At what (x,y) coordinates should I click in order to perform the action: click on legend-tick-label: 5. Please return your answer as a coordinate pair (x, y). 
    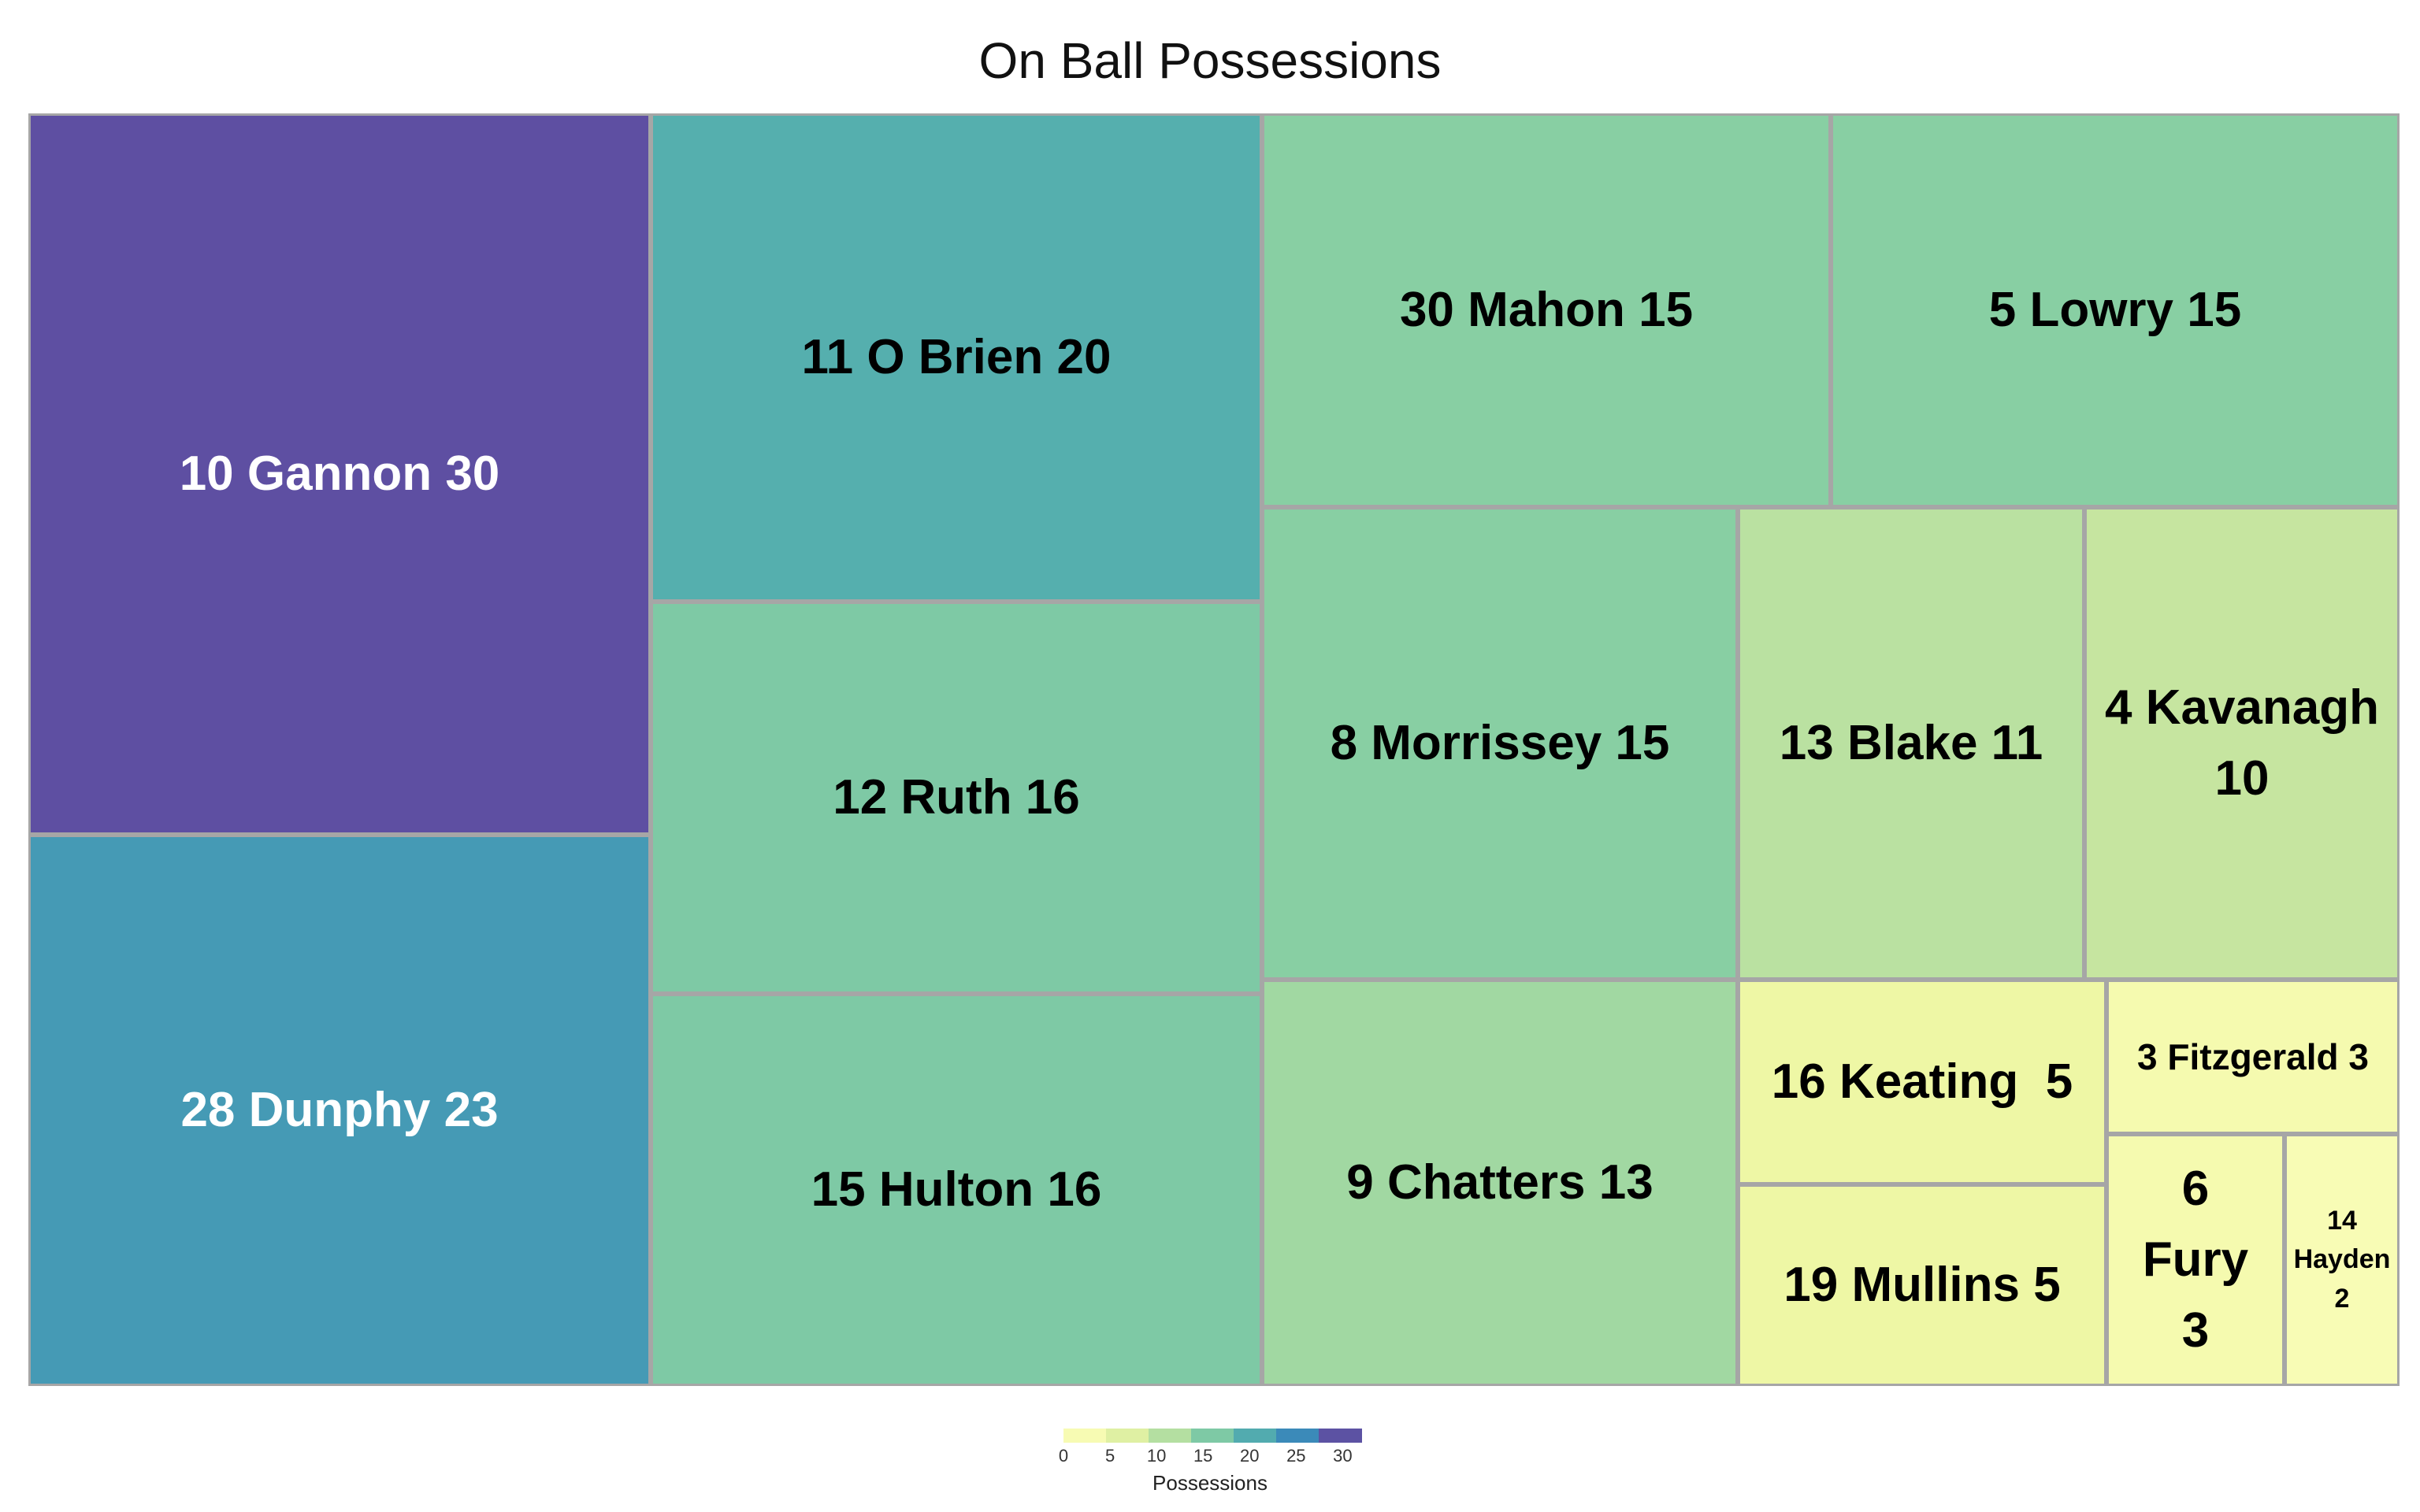
    Looking at the image, I should click on (1109, 1456).